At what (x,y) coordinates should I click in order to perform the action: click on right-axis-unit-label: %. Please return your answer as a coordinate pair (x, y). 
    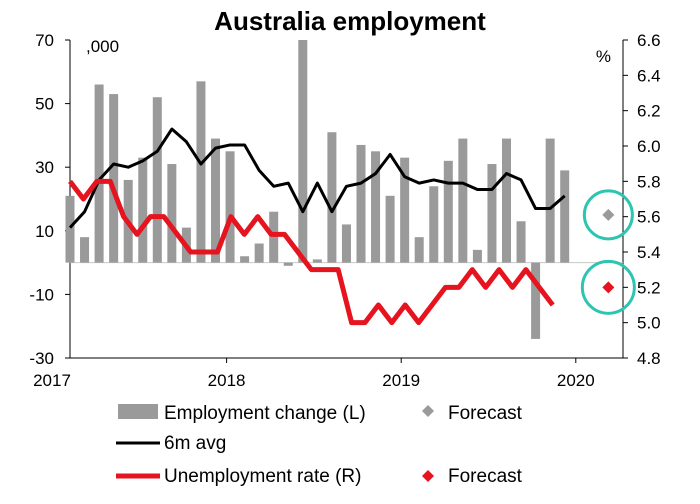
    Looking at the image, I should click on (603, 56).